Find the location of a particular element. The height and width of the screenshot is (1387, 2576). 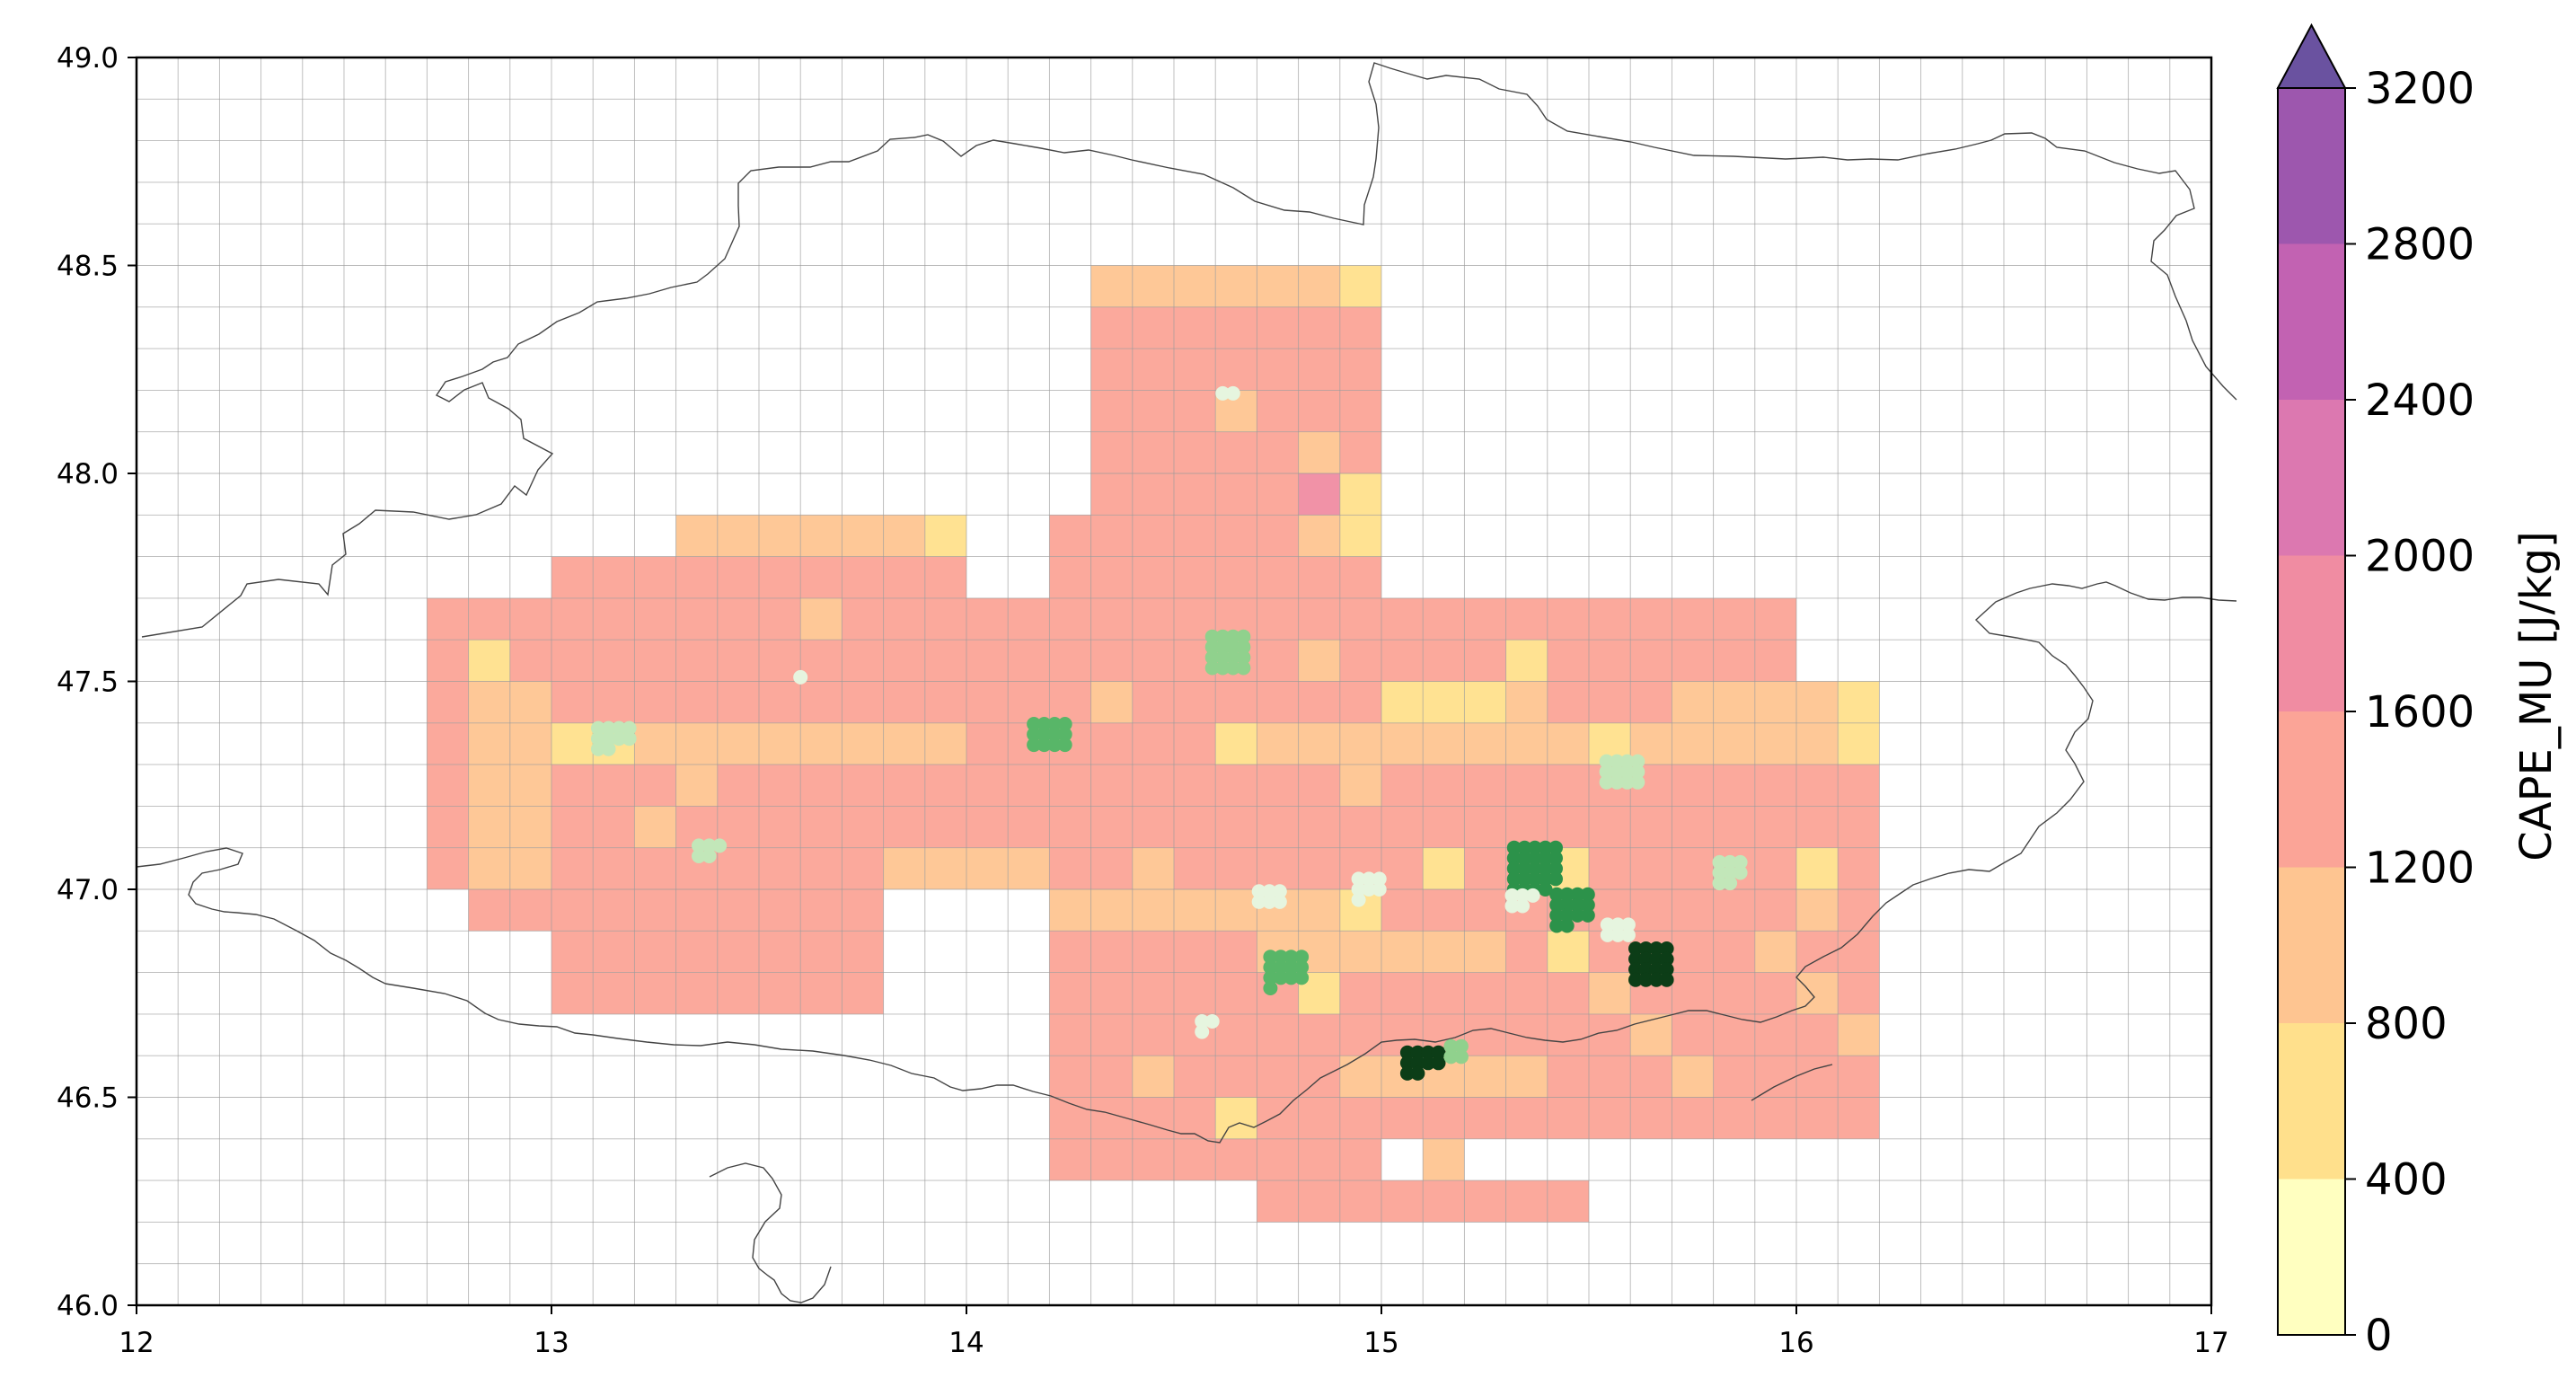

y-tick-label: 48.5 is located at coordinates (88, 267).